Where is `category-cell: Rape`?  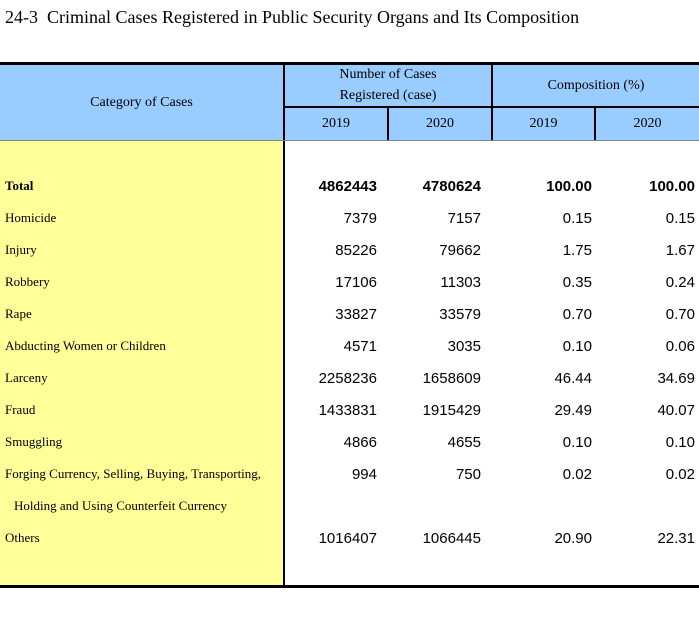
category-cell: Rape is located at coordinates (18, 313).